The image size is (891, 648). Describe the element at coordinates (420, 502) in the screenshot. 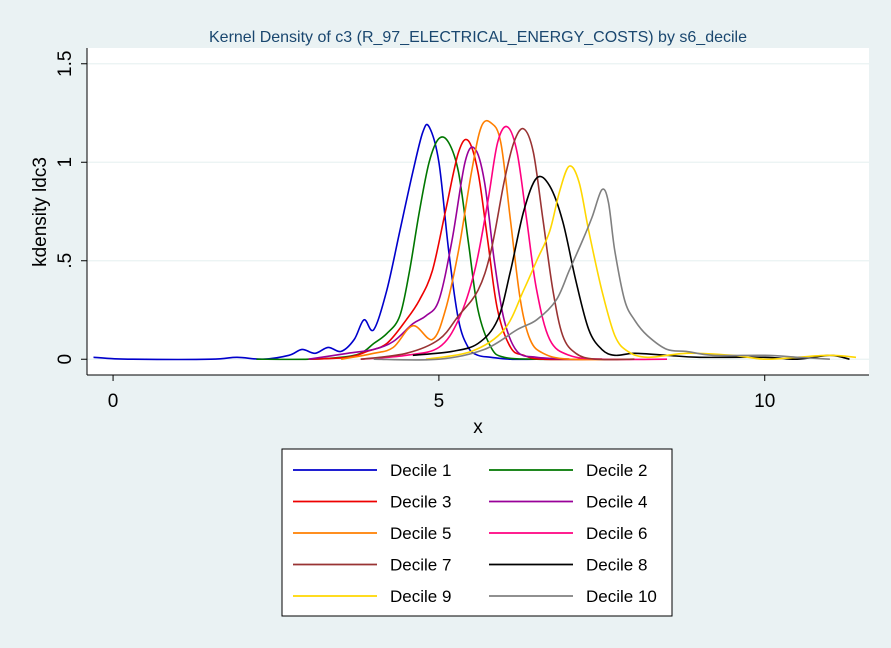

I see `legend-label-decile-3: Decile 3` at that location.